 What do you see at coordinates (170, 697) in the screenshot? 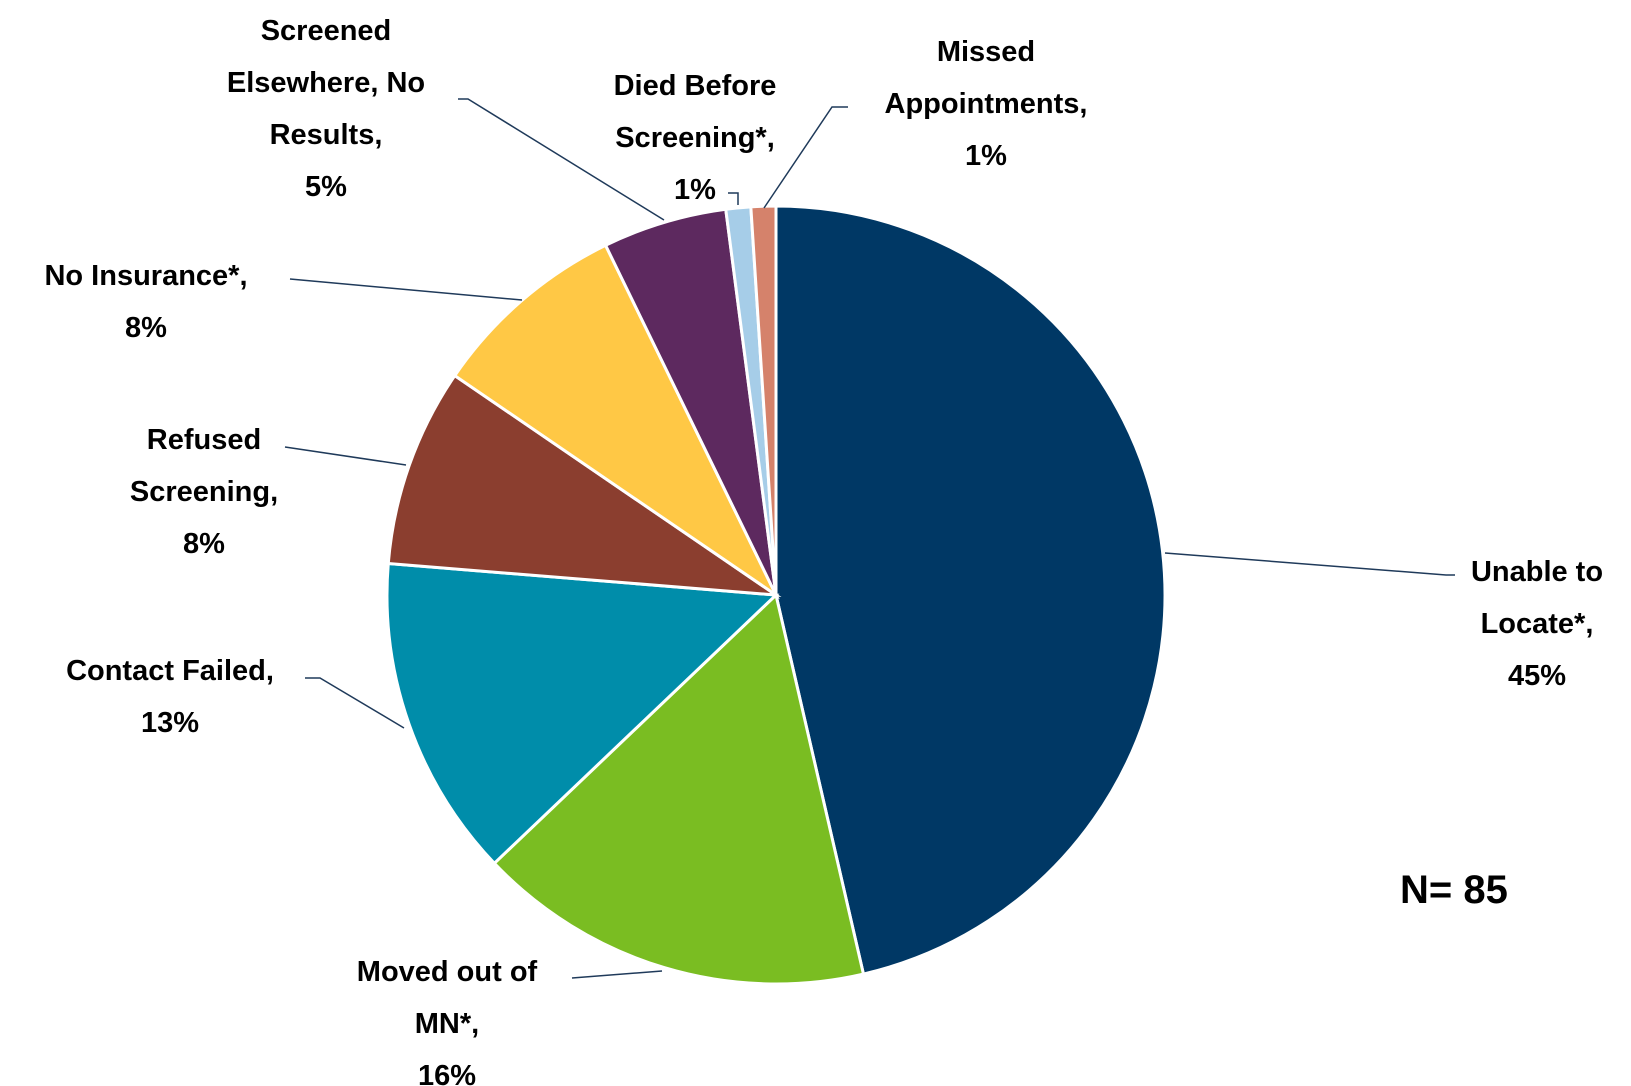
I see `data-label: Contact Failed, 13%` at bounding box center [170, 697].